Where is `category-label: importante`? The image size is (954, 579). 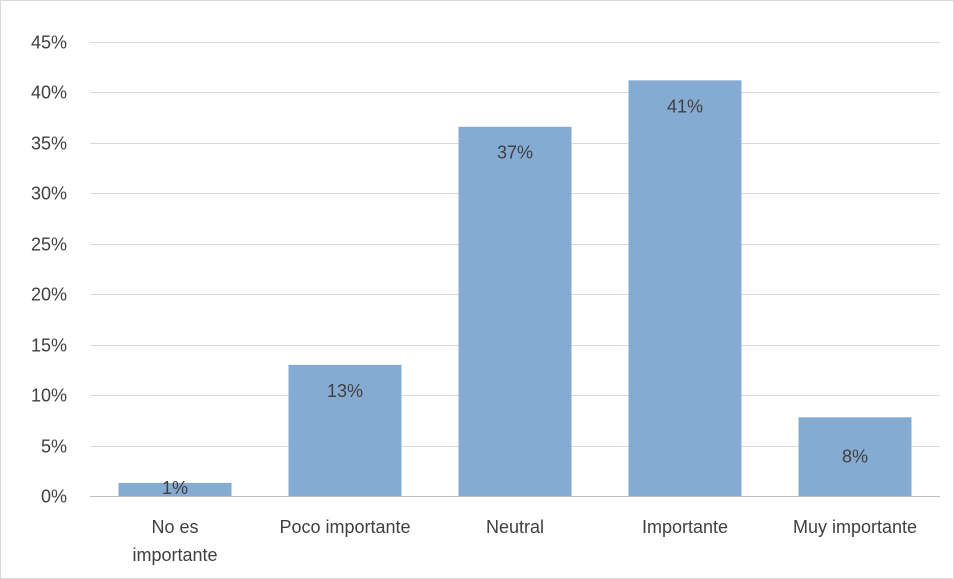 category-label: importante is located at coordinates (174, 555).